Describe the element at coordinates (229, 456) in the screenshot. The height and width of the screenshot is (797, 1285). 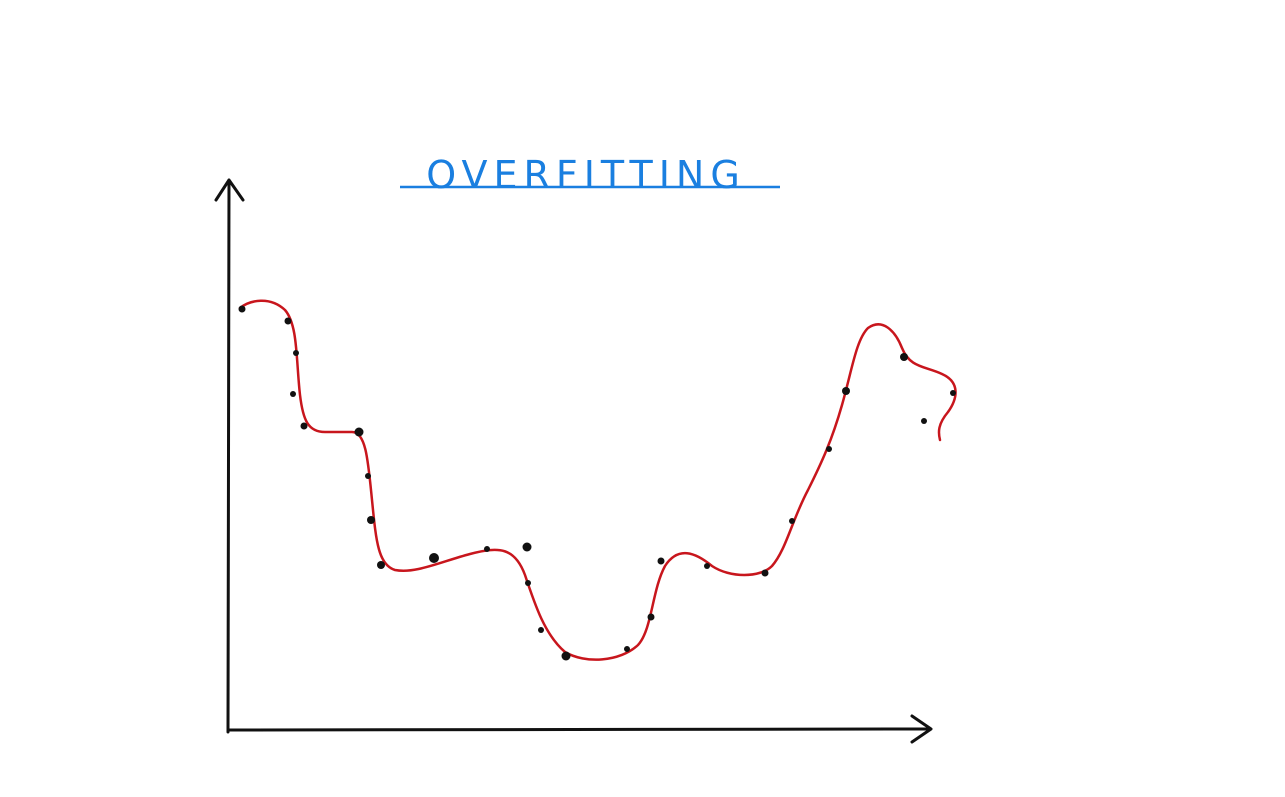
I see `y-axis` at that location.